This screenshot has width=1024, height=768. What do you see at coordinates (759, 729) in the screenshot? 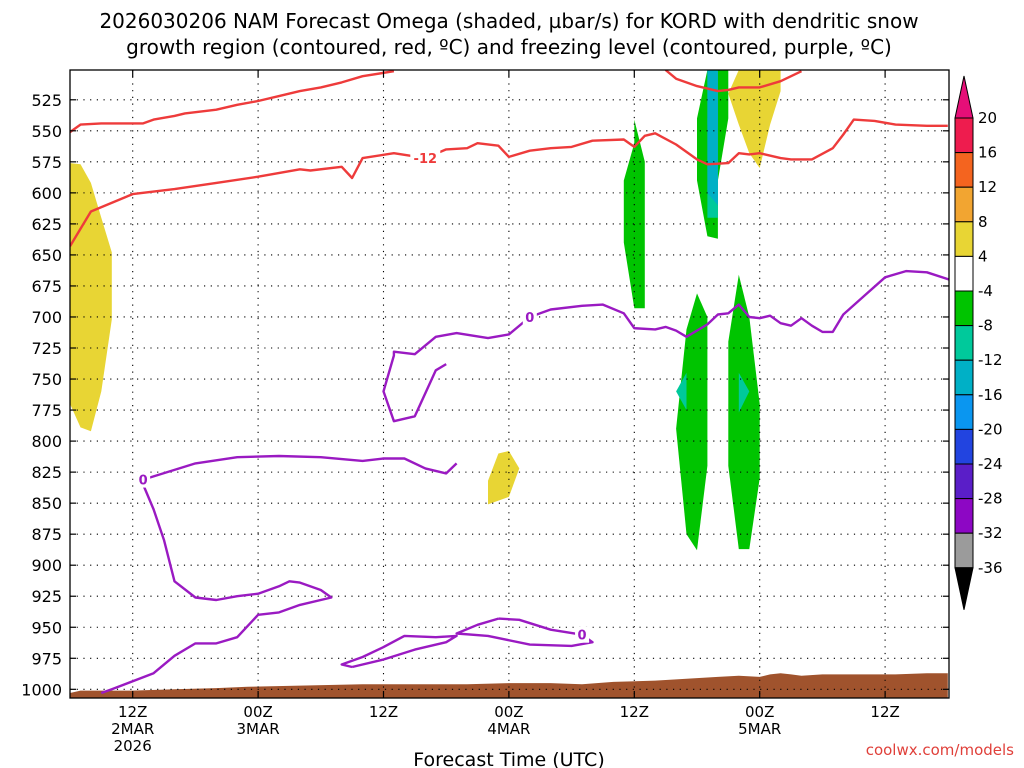
I see `x-tick-label-72-1: 5MAR` at bounding box center [759, 729].